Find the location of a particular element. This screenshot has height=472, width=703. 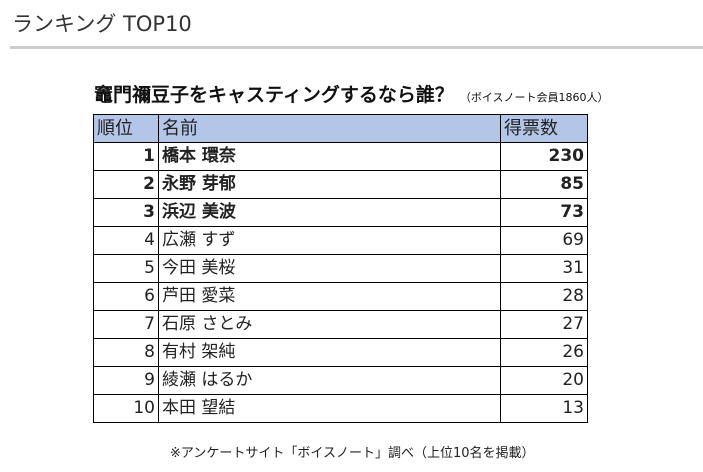

ranking-title: 竈門禰豆子をキャスティングするなら誰？ （ボイスノート会員1860人） is located at coordinates (351, 93).